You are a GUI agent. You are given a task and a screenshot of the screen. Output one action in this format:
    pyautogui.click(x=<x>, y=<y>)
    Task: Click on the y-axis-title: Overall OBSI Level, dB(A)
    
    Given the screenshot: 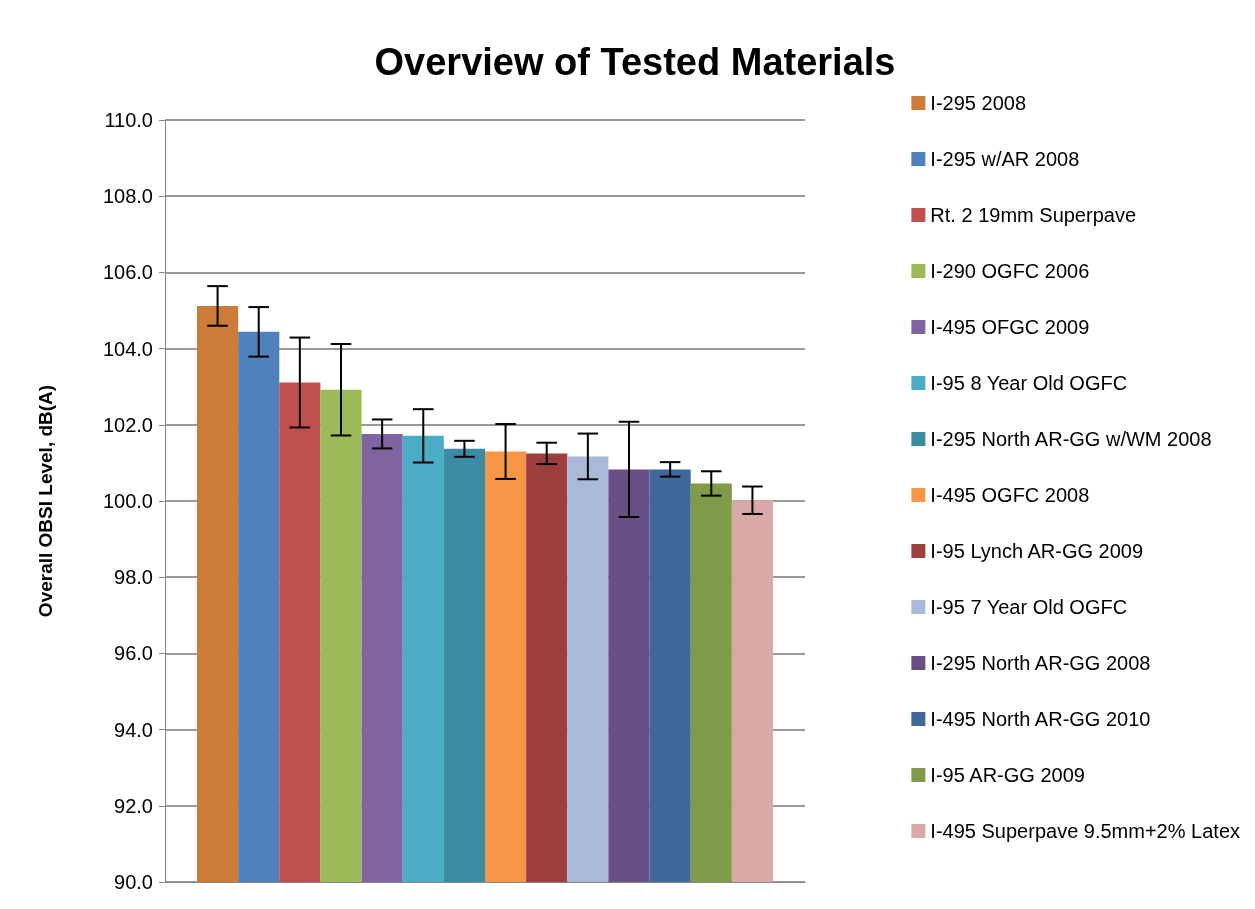 What is the action you would take?
    pyautogui.click(x=45, y=501)
    